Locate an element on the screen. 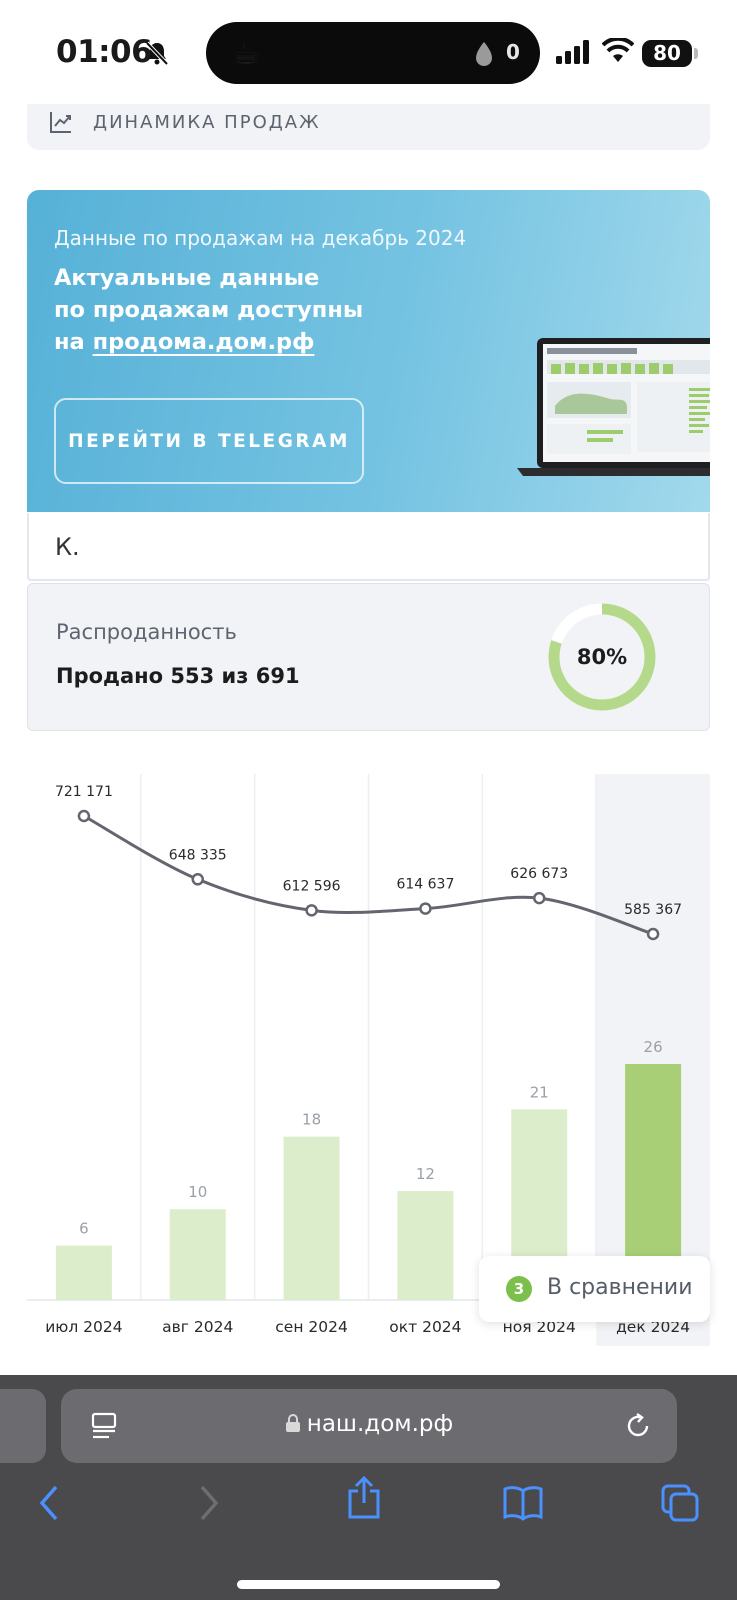  browser-chrome: наш.дом.рф is located at coordinates (368, 1487).